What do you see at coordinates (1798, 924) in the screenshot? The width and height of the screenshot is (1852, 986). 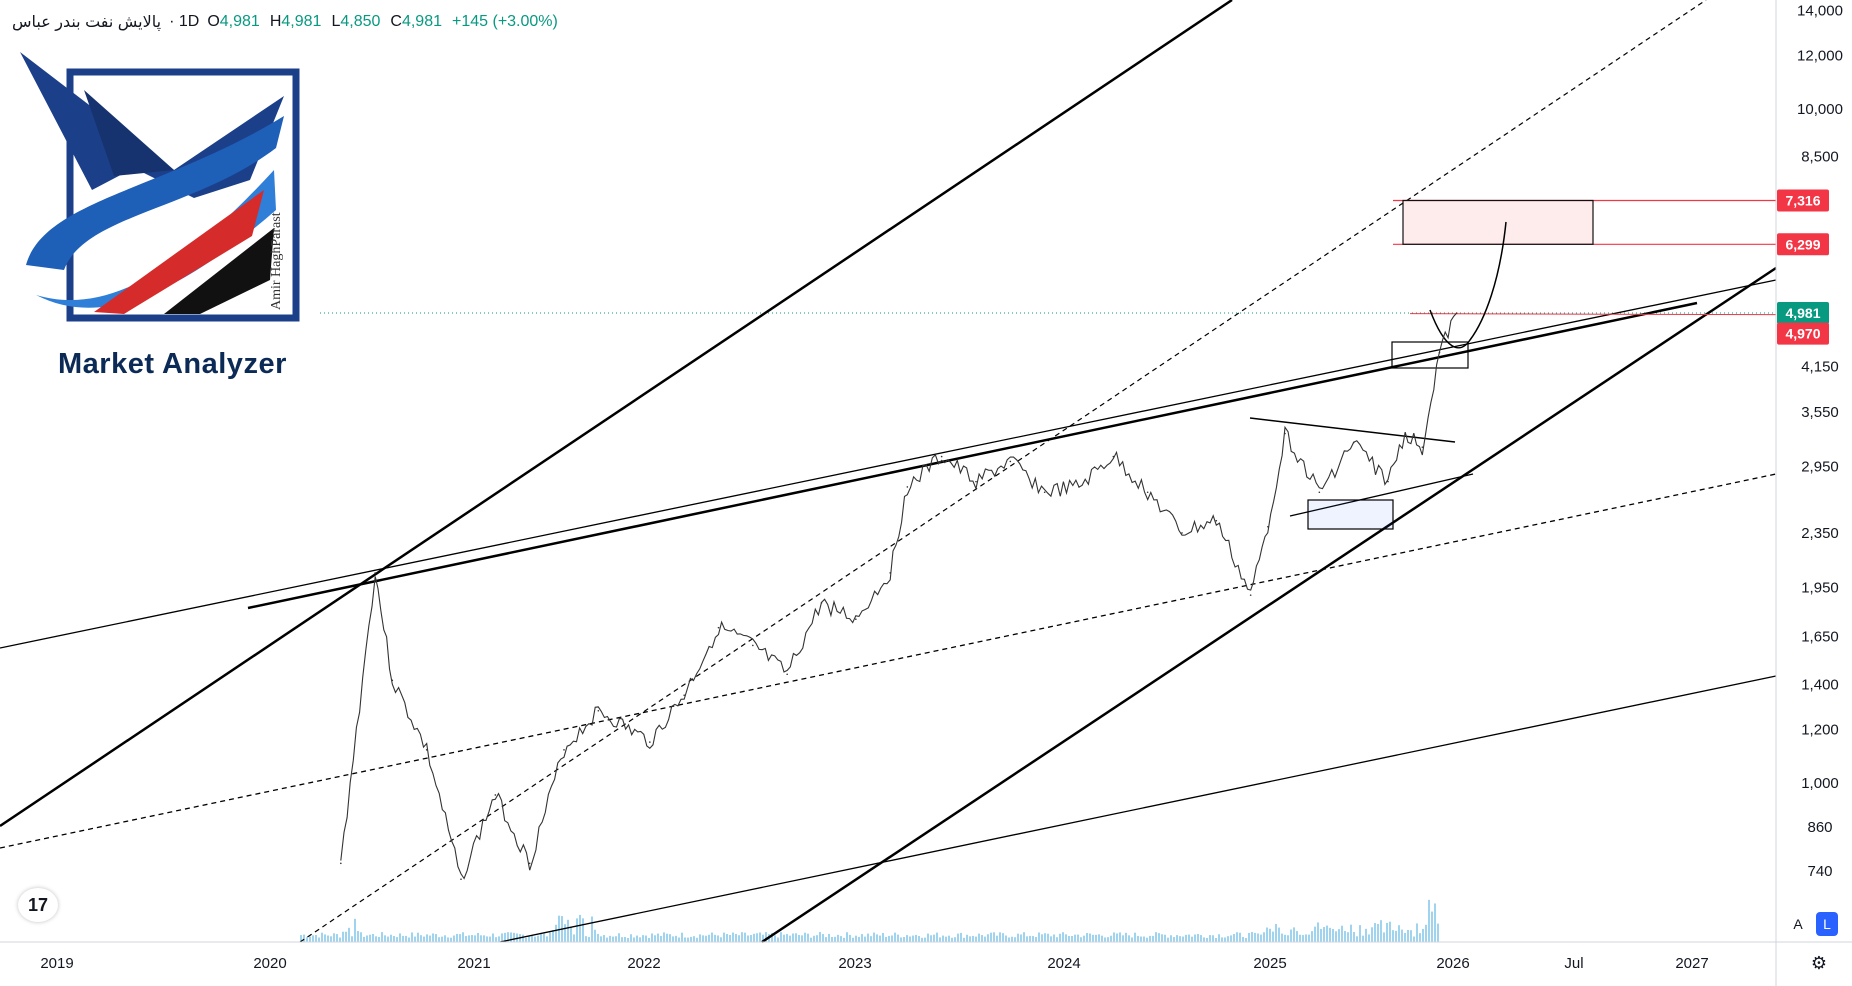 I see `auto-scale-button: A` at bounding box center [1798, 924].